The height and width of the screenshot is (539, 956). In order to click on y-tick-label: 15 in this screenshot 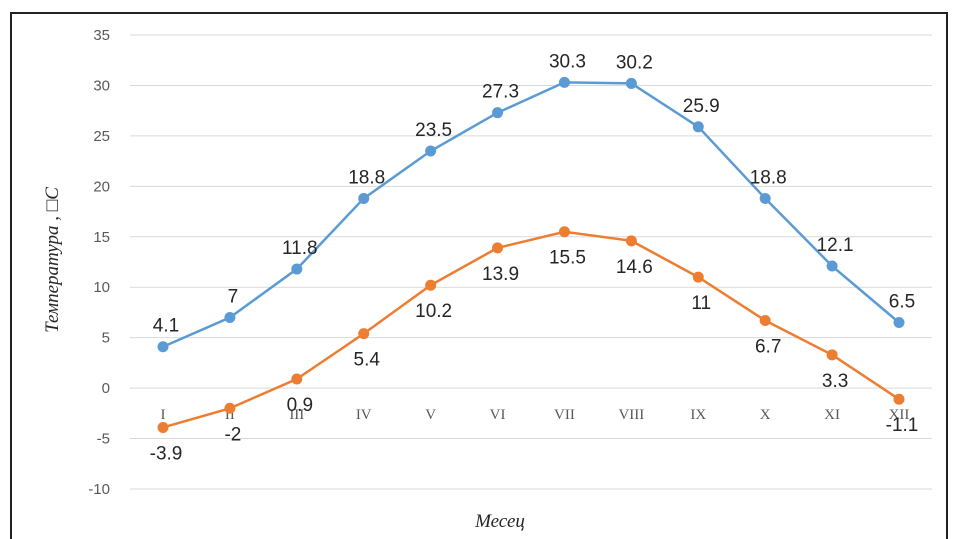, I will do `click(101, 237)`.